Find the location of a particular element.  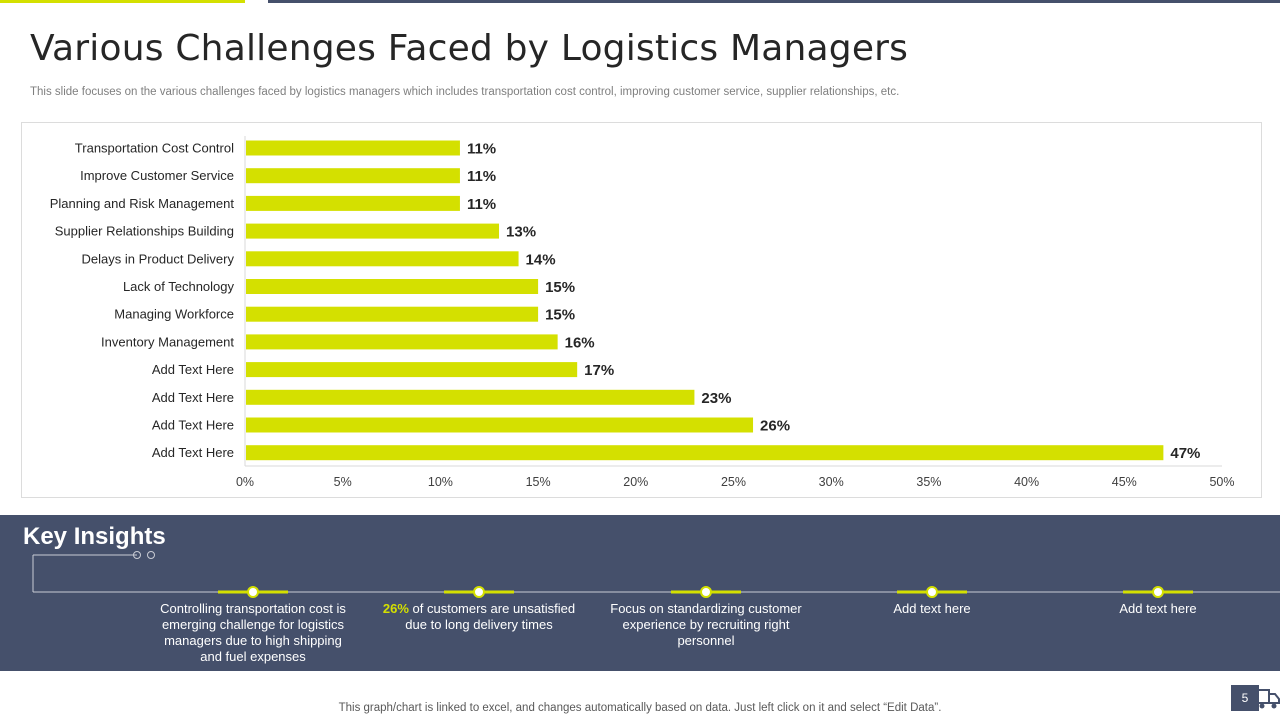

x-tick-label: 5% is located at coordinates (343, 482).